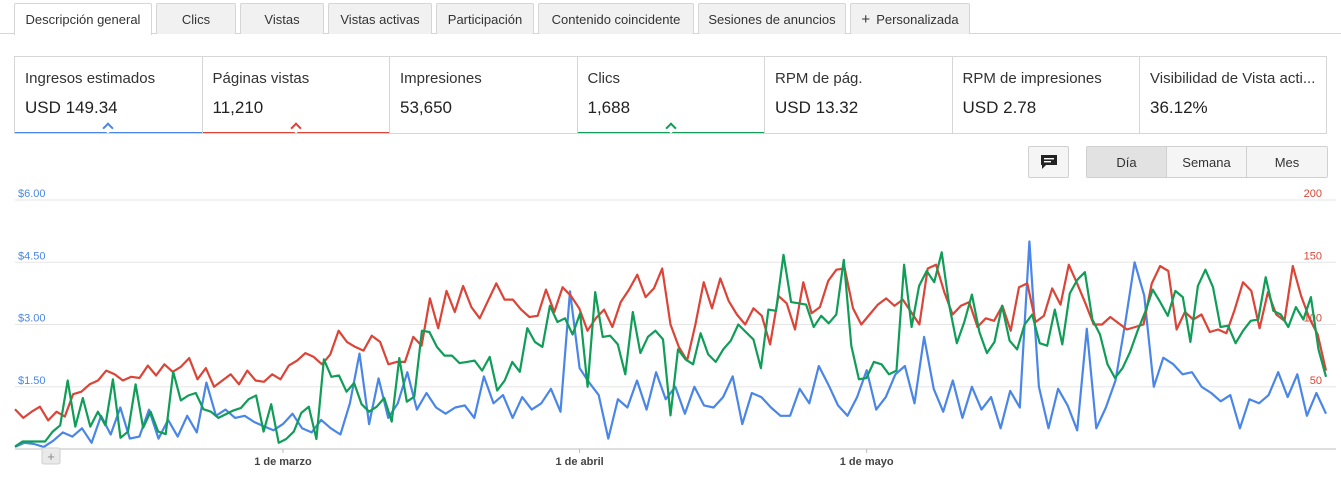 This screenshot has height=483, width=1341. What do you see at coordinates (1179, 107) in the screenshot?
I see `metric-value: 36.12%` at bounding box center [1179, 107].